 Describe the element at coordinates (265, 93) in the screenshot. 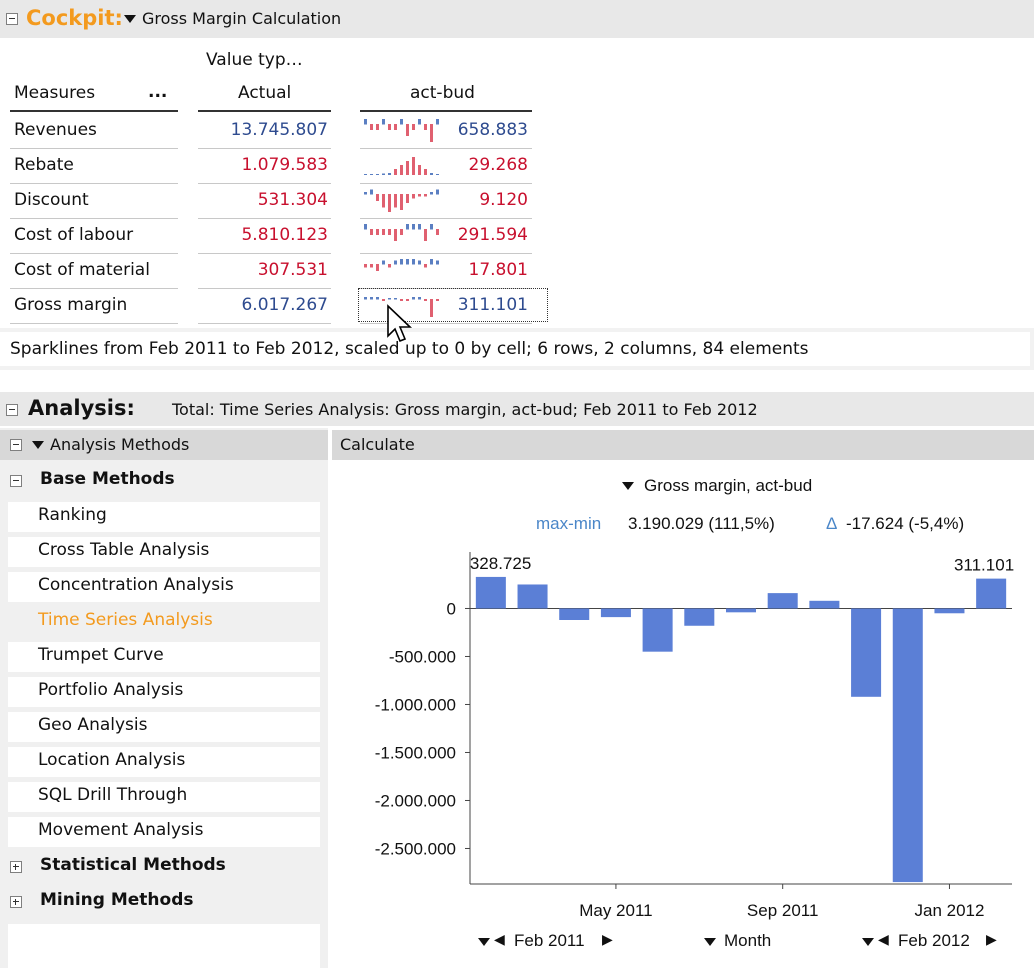

I see `actual-column-header: Actual` at that location.